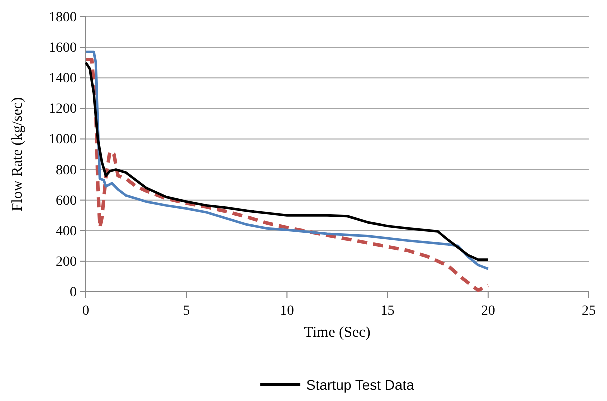 The width and height of the screenshot is (607, 401). I want to click on x-tick-label: 20, so click(488, 311).